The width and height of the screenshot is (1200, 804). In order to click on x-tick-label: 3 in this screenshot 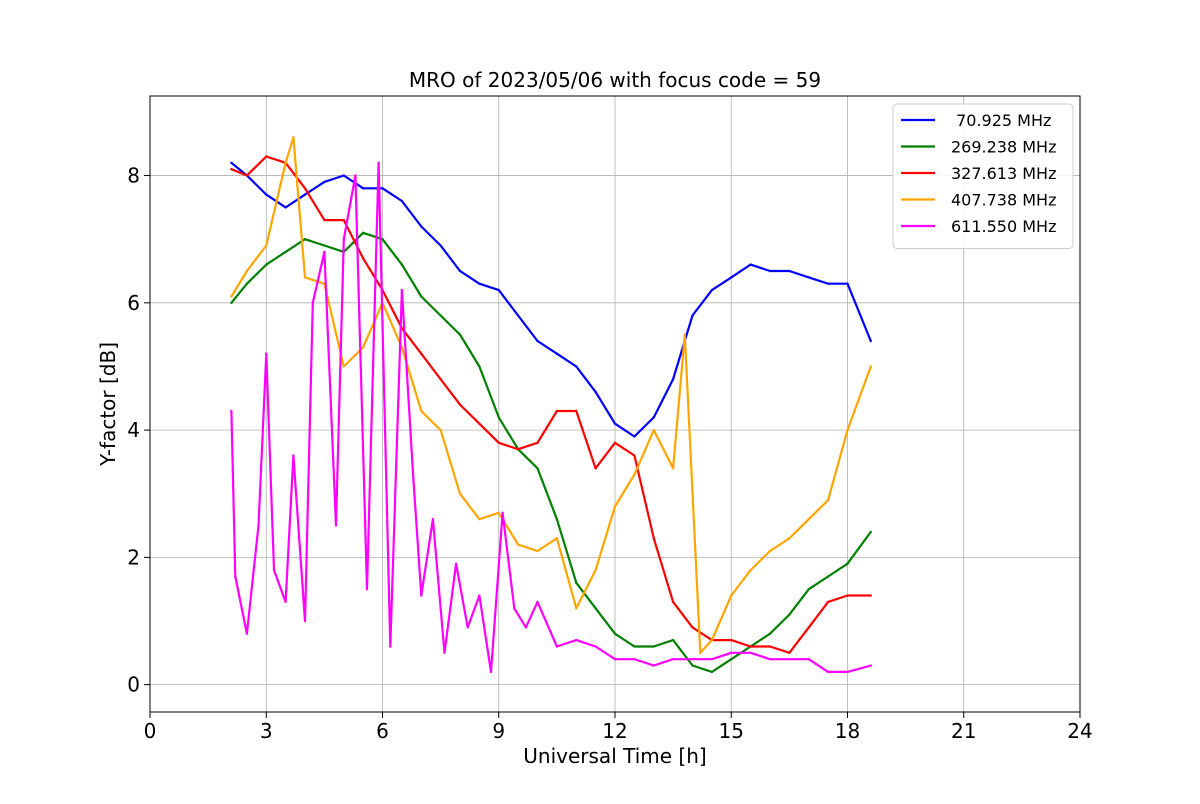, I will do `click(266, 731)`.